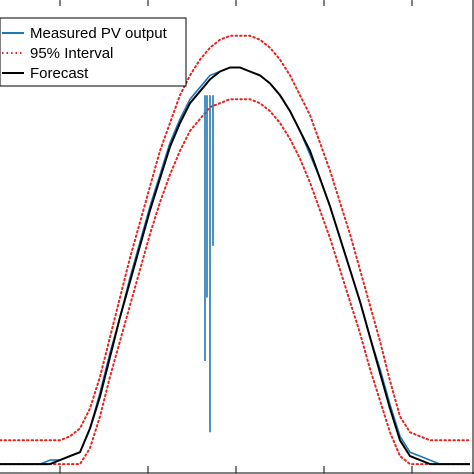 The image size is (474, 474). Describe the element at coordinates (59, 73) in the screenshot. I see `legend-label-forecast: Forecast` at that location.